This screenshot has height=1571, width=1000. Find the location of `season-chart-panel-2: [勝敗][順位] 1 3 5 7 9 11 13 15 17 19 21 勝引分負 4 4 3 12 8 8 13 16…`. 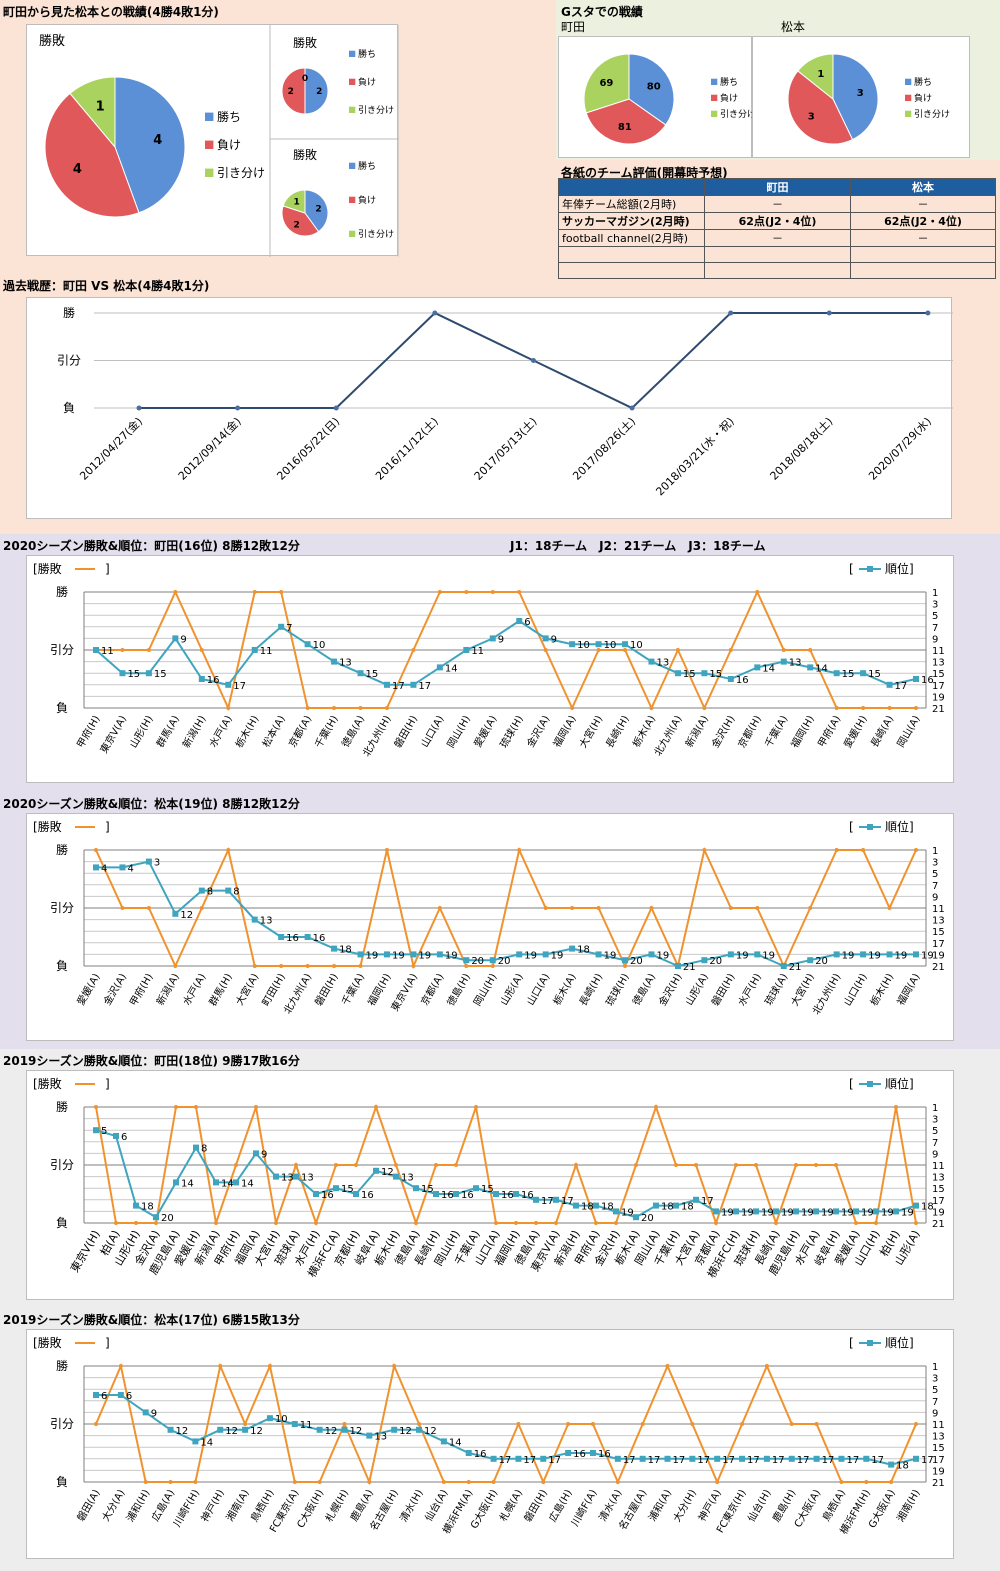

season-chart-panel-2: [勝敗][順位] 1 3 5 7 9 11 13 15 17 19 21 勝引分負 4 4 3 12 8 8 13 16… is located at coordinates (490, 927).